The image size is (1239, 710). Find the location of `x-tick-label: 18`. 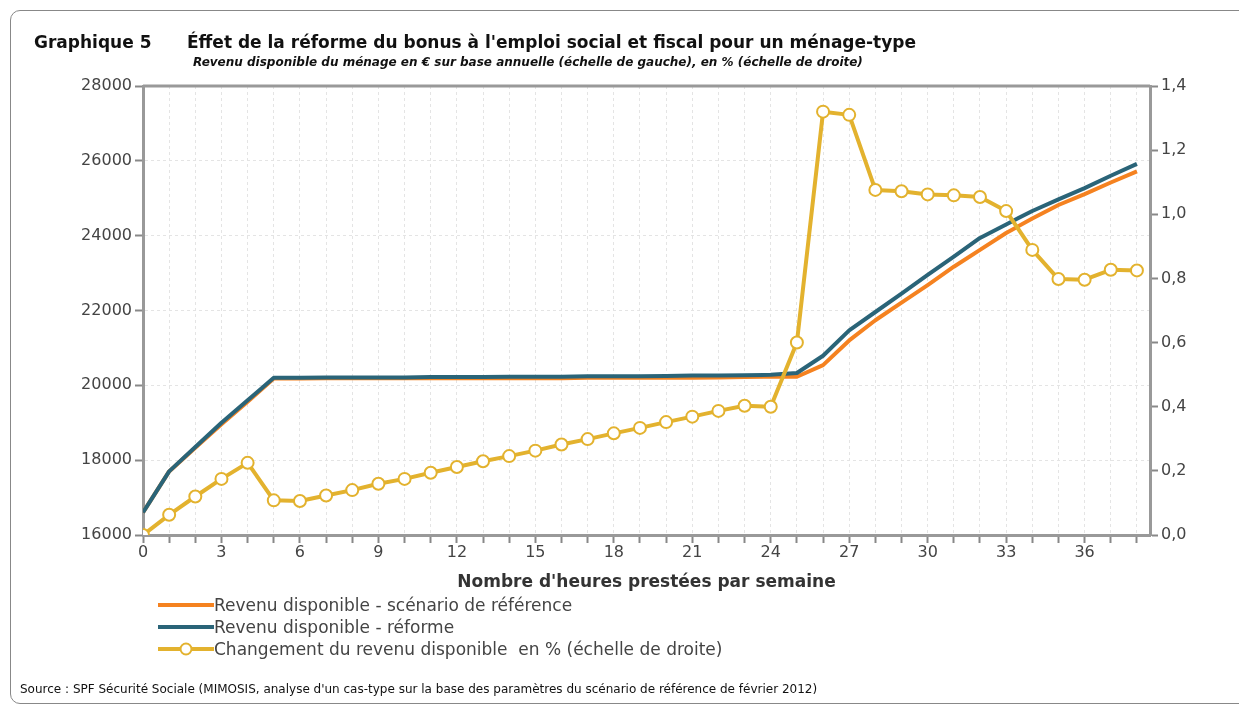

x-tick-label: 18 is located at coordinates (613, 551).